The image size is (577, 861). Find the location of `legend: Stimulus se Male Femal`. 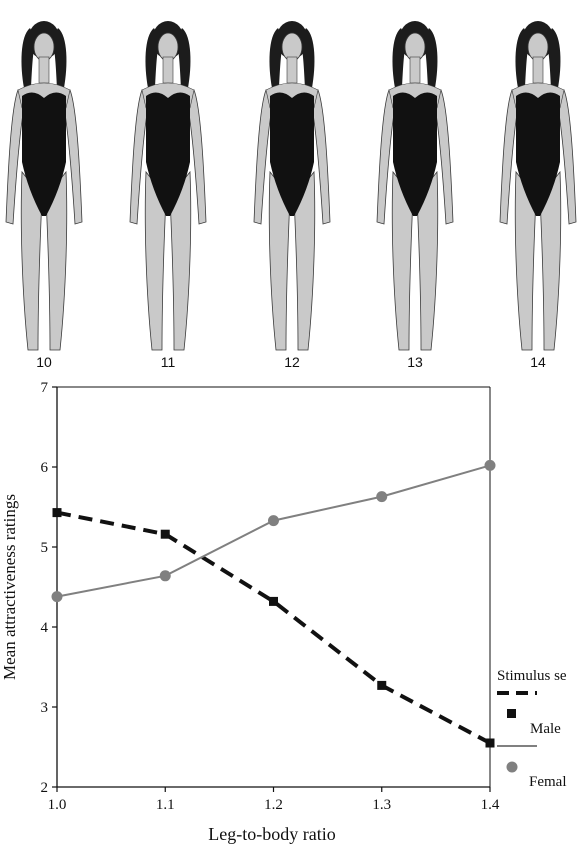

legend: Stimulus se Male Femal is located at coordinates (532, 729).